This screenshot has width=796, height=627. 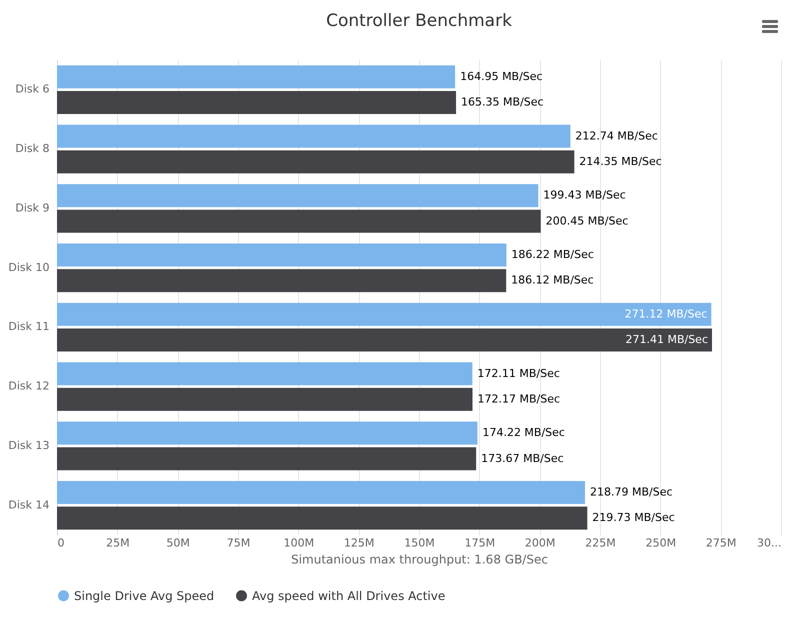 I want to click on y-tick-label: Disk 10, so click(x=29, y=267).